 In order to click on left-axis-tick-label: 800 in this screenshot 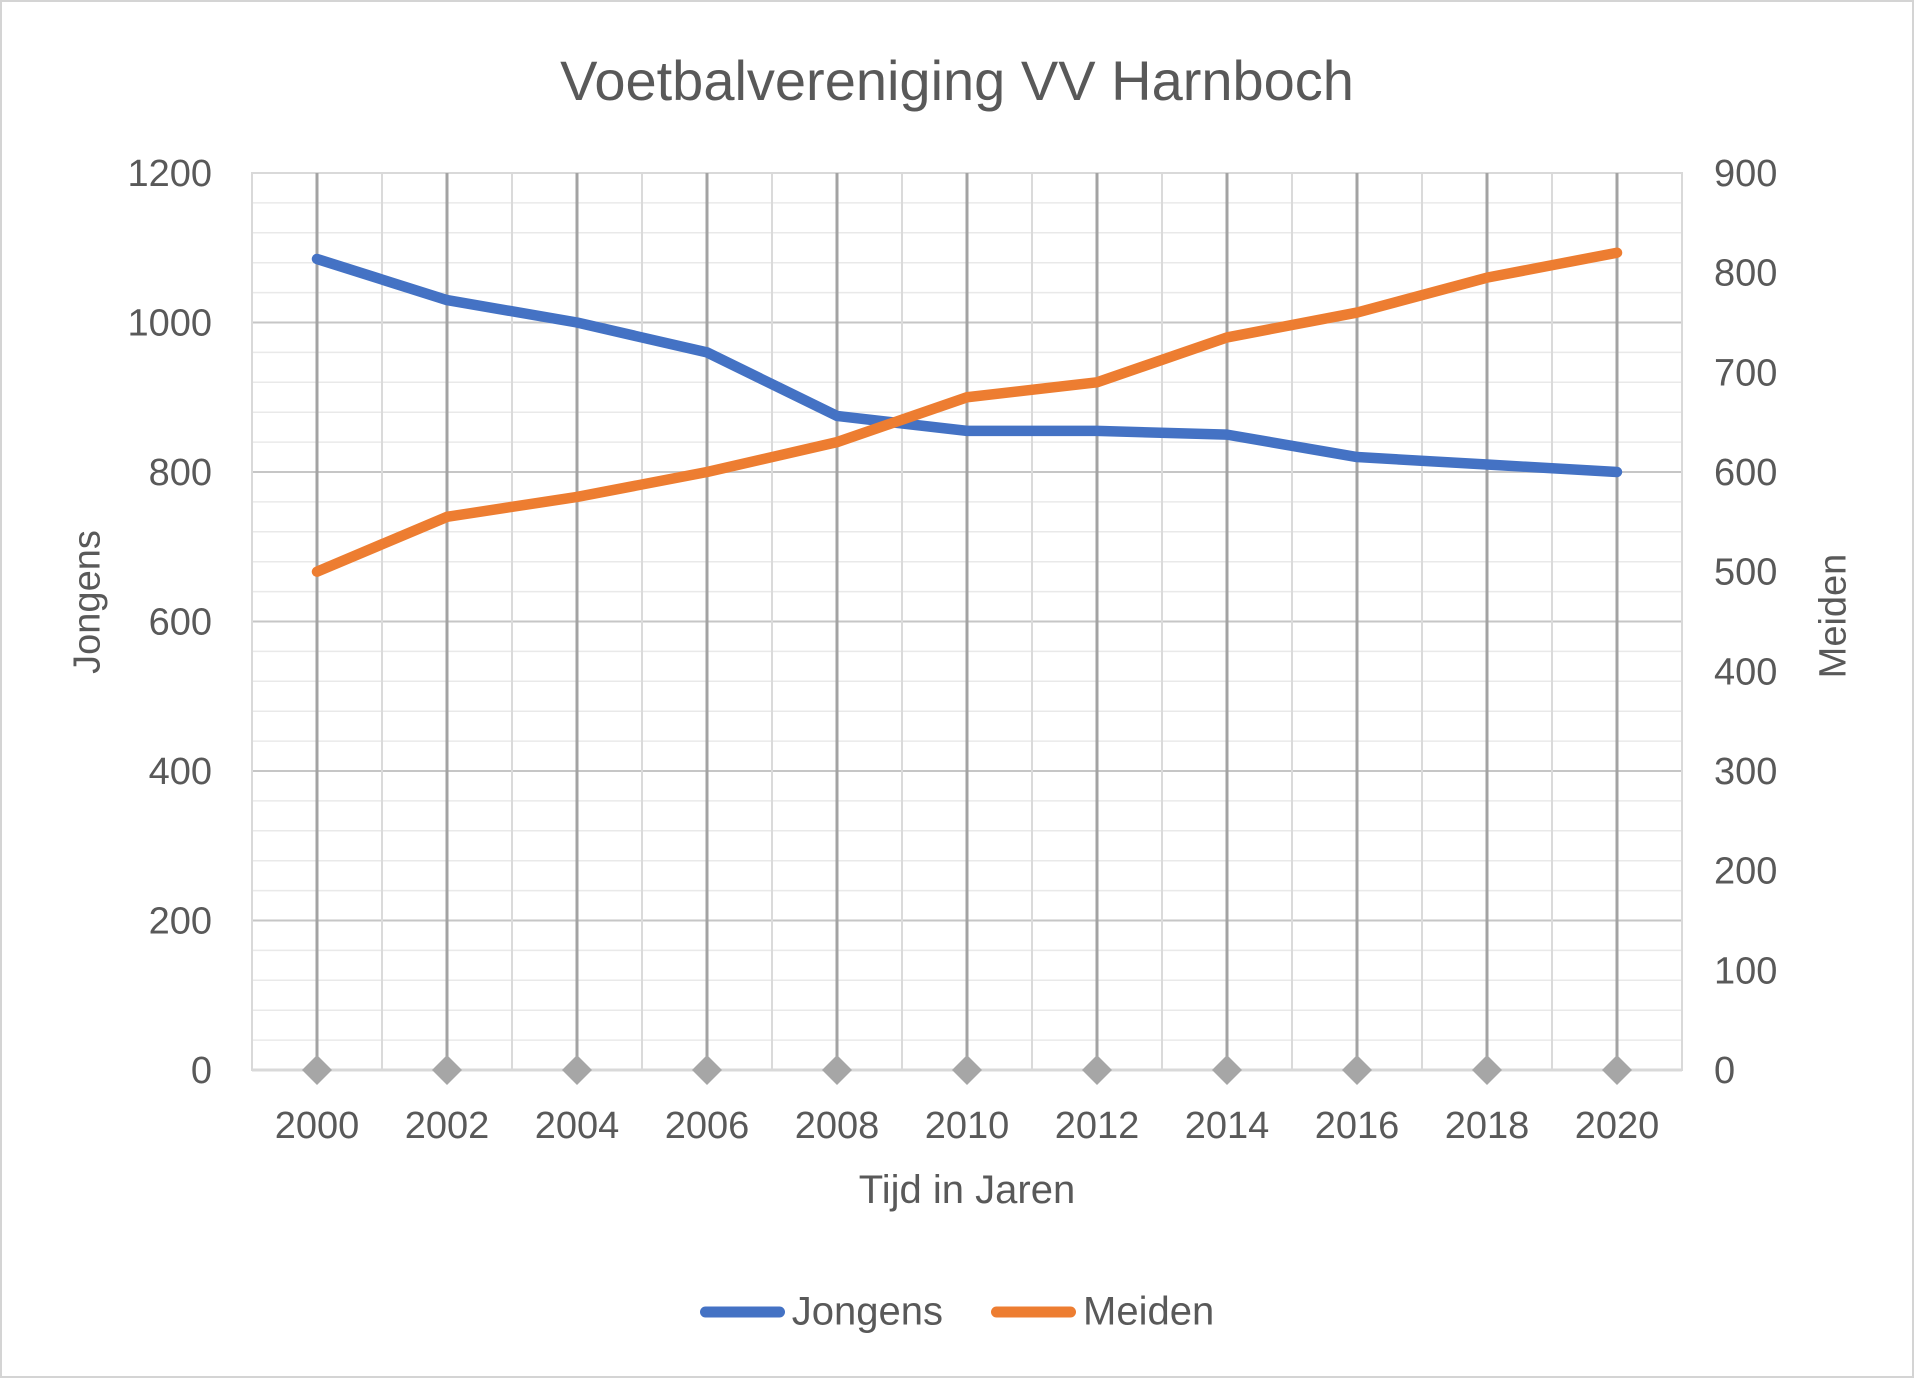, I will do `click(180, 473)`.